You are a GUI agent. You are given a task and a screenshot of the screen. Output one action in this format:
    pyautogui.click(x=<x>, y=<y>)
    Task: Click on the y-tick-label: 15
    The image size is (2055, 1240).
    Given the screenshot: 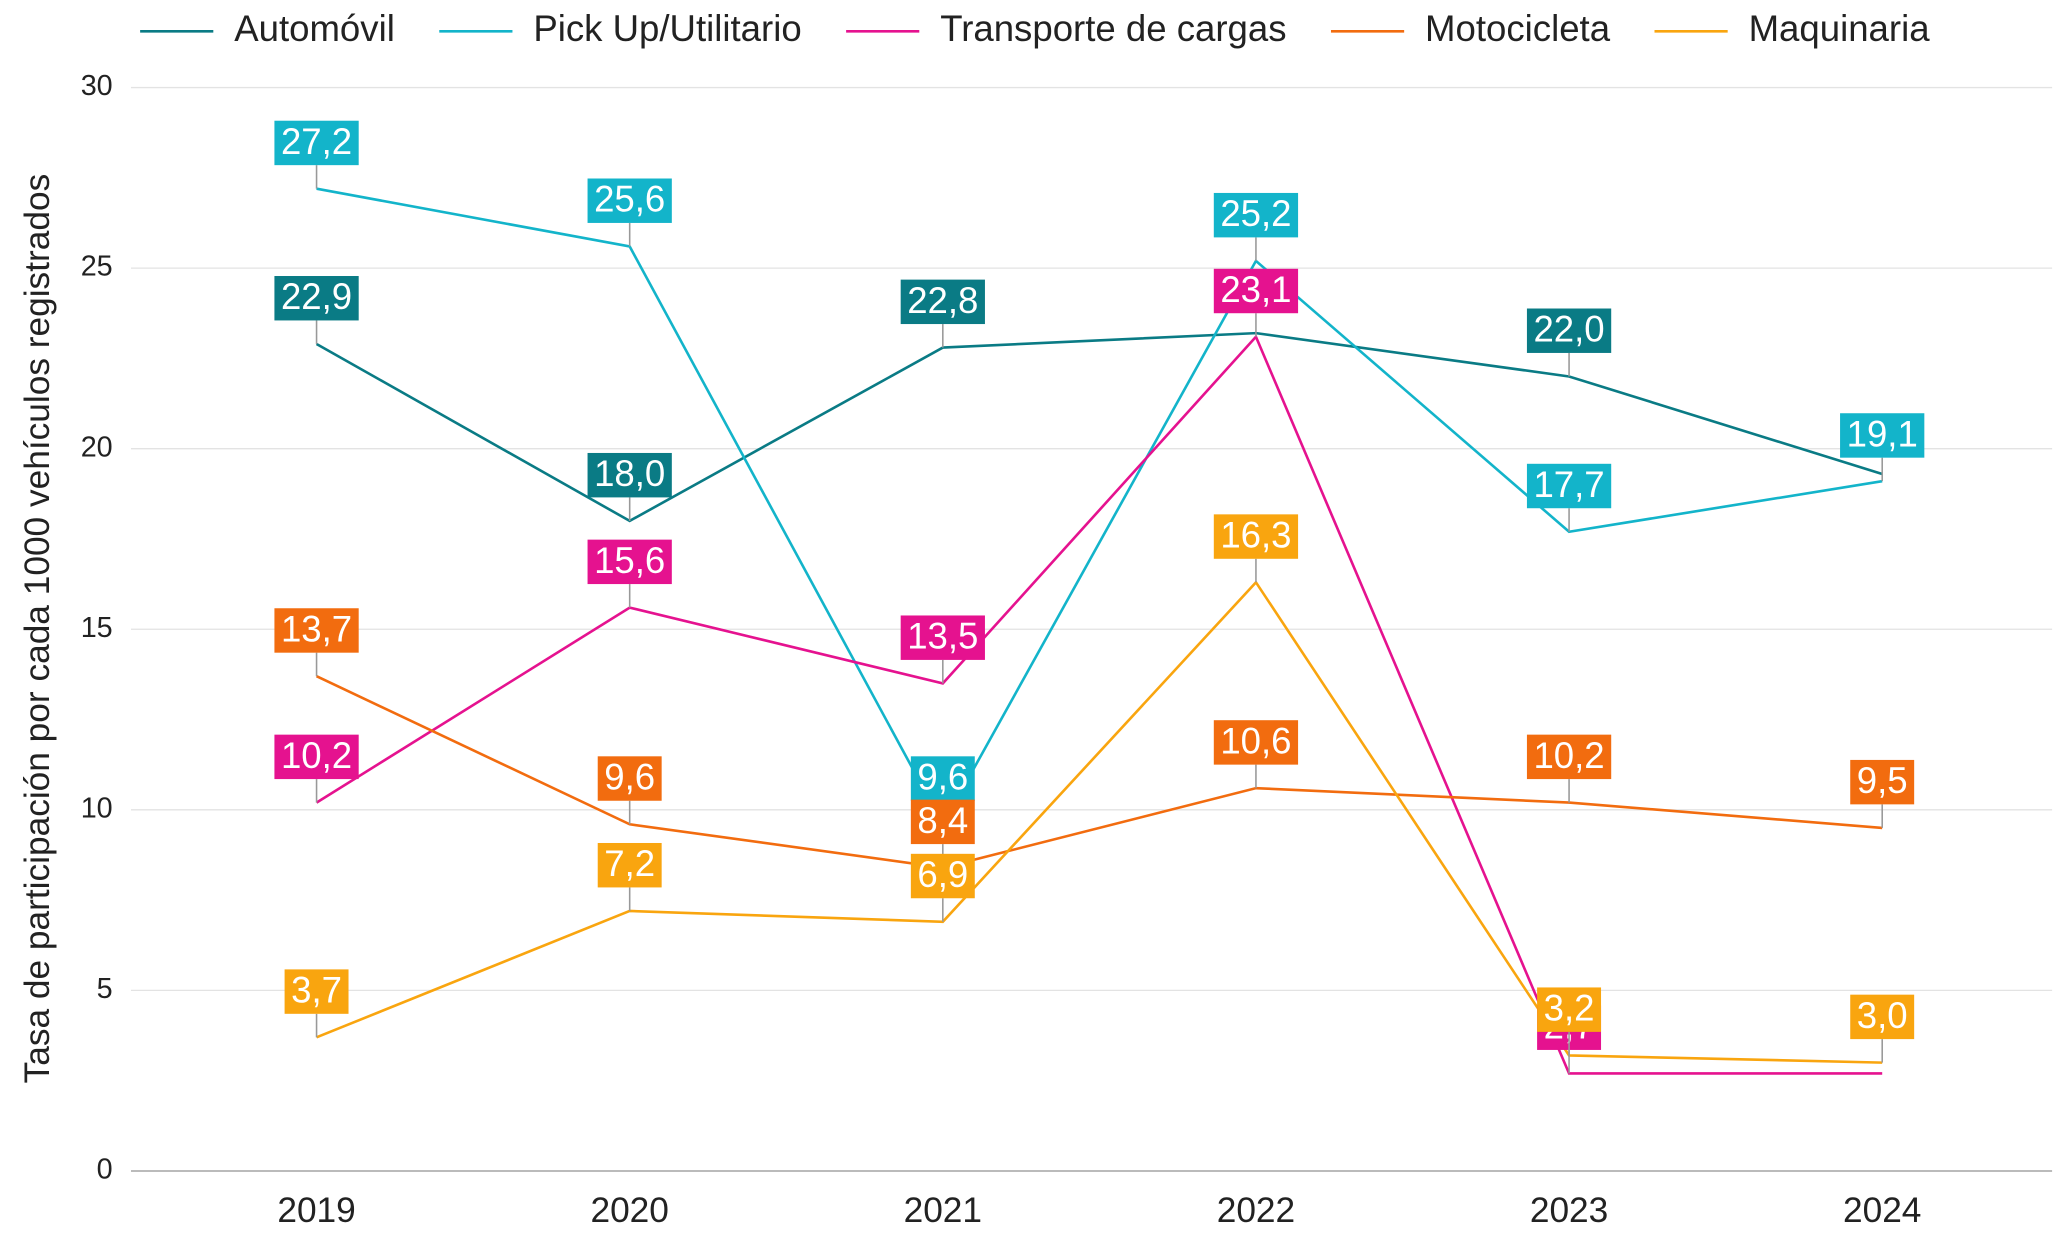 What is the action you would take?
    pyautogui.click(x=97, y=628)
    